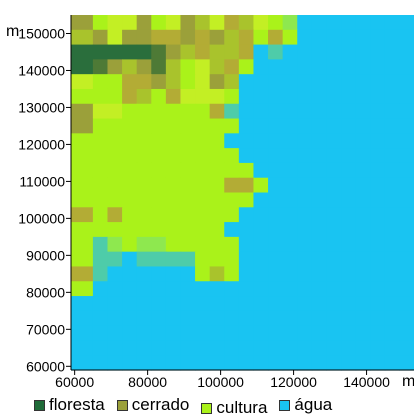  What do you see at coordinates (220, 382) in the screenshot?
I see `x-tick-label: 100000` at bounding box center [220, 382].